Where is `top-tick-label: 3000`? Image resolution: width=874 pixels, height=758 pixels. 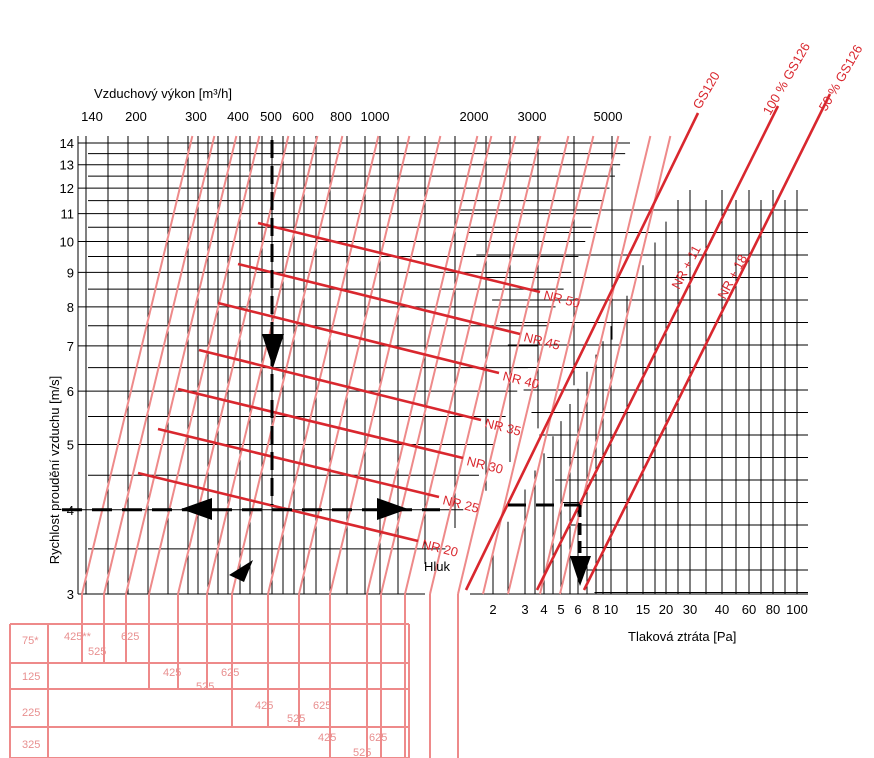 top-tick-label: 3000 is located at coordinates (532, 116).